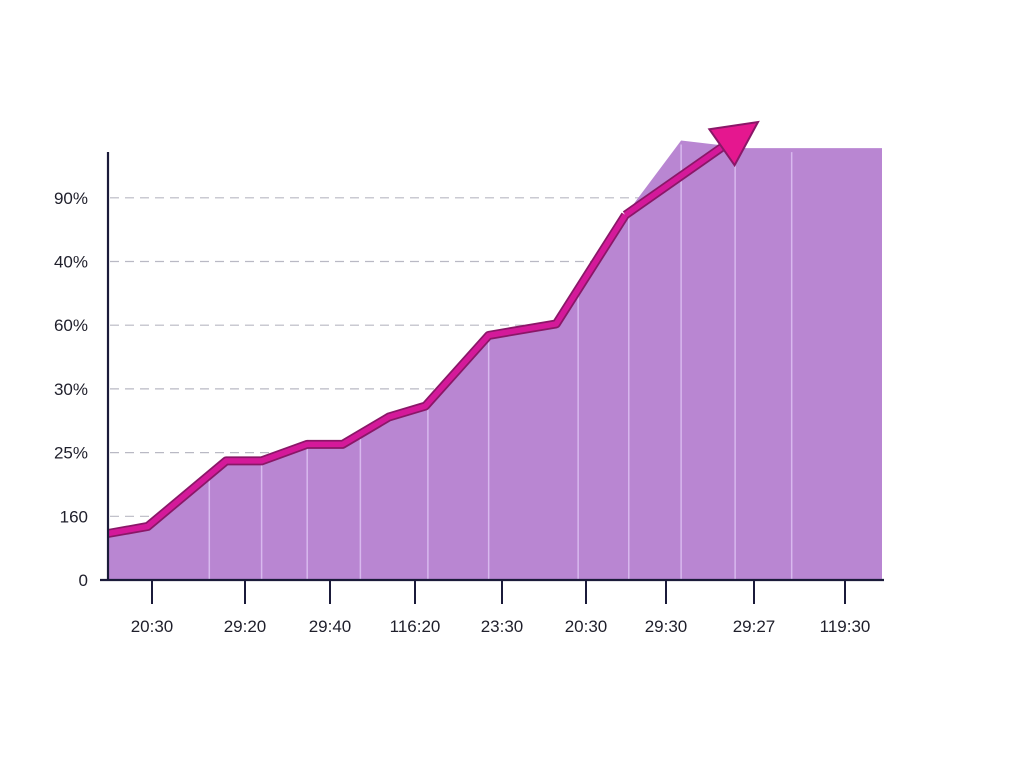 This screenshot has height=768, width=1024. Describe the element at coordinates (71, 325) in the screenshot. I see `y-tick-label: 60%` at that location.